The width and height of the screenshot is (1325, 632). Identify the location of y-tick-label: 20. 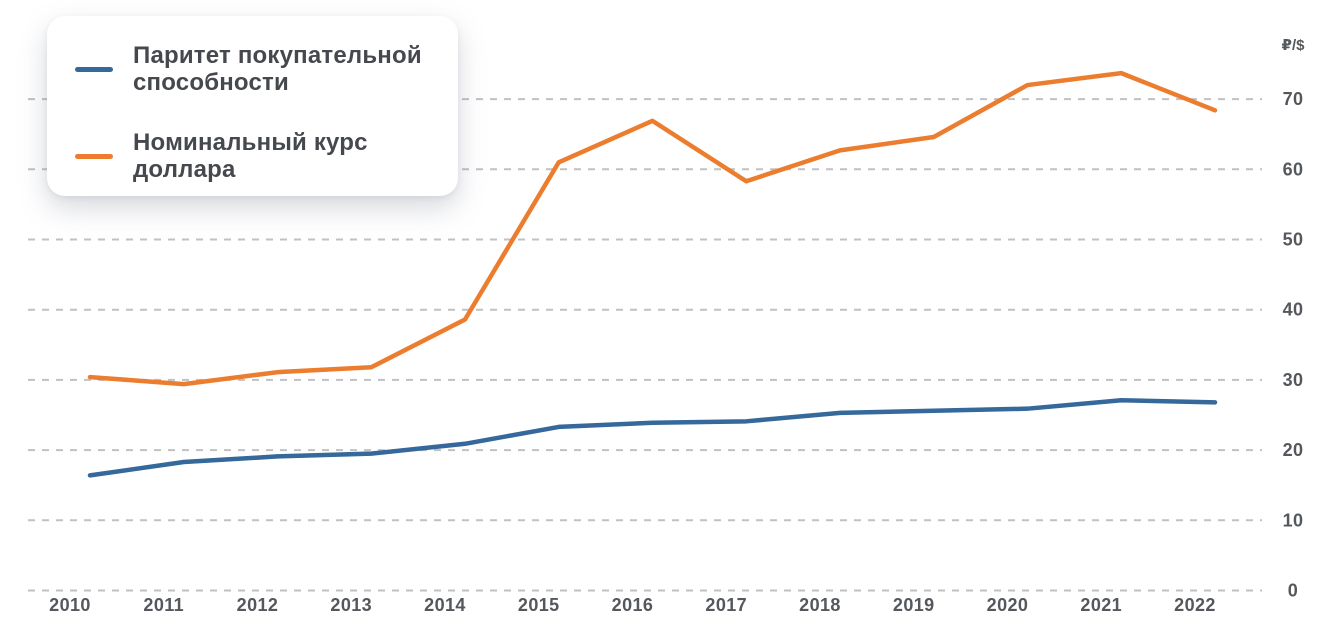
(1293, 450).